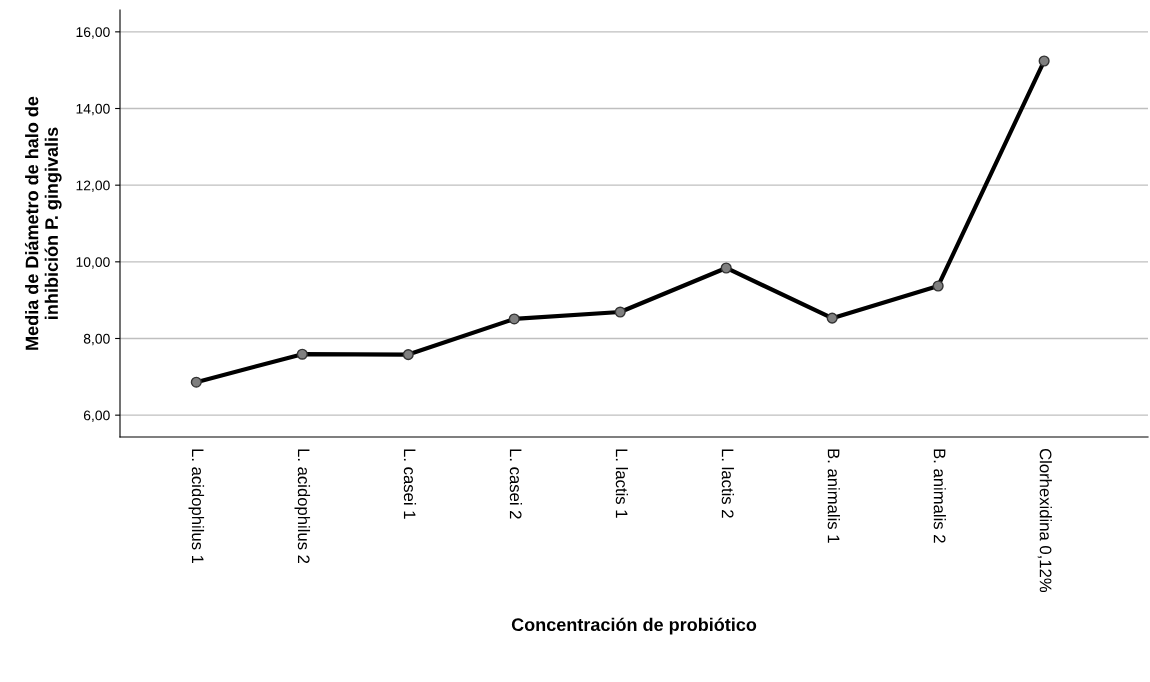 The width and height of the screenshot is (1150, 682). I want to click on y-tick-label: 12,00, so click(93, 186).